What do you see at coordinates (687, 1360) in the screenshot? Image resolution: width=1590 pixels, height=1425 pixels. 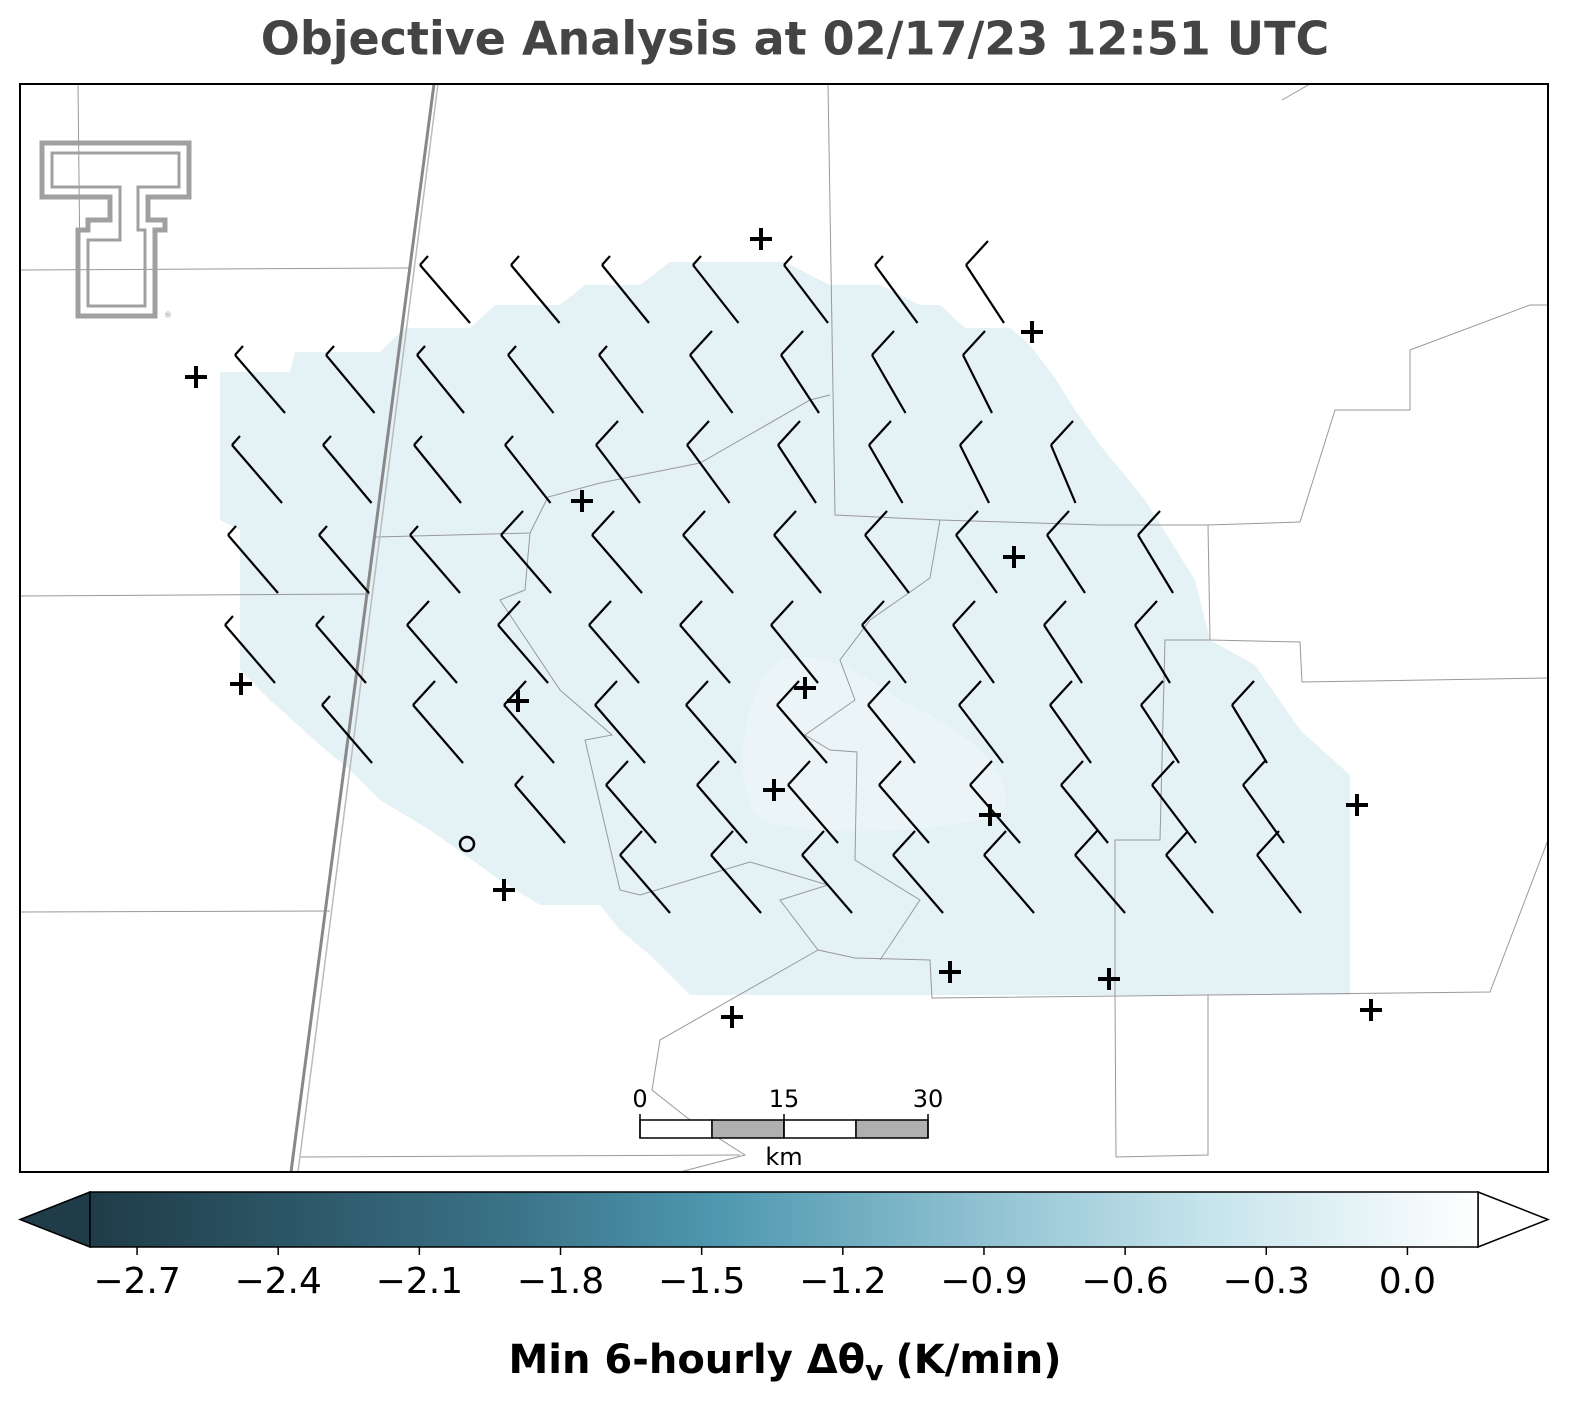 I see `colorbar-label-main: Min 6-hourly Δθ` at bounding box center [687, 1360].